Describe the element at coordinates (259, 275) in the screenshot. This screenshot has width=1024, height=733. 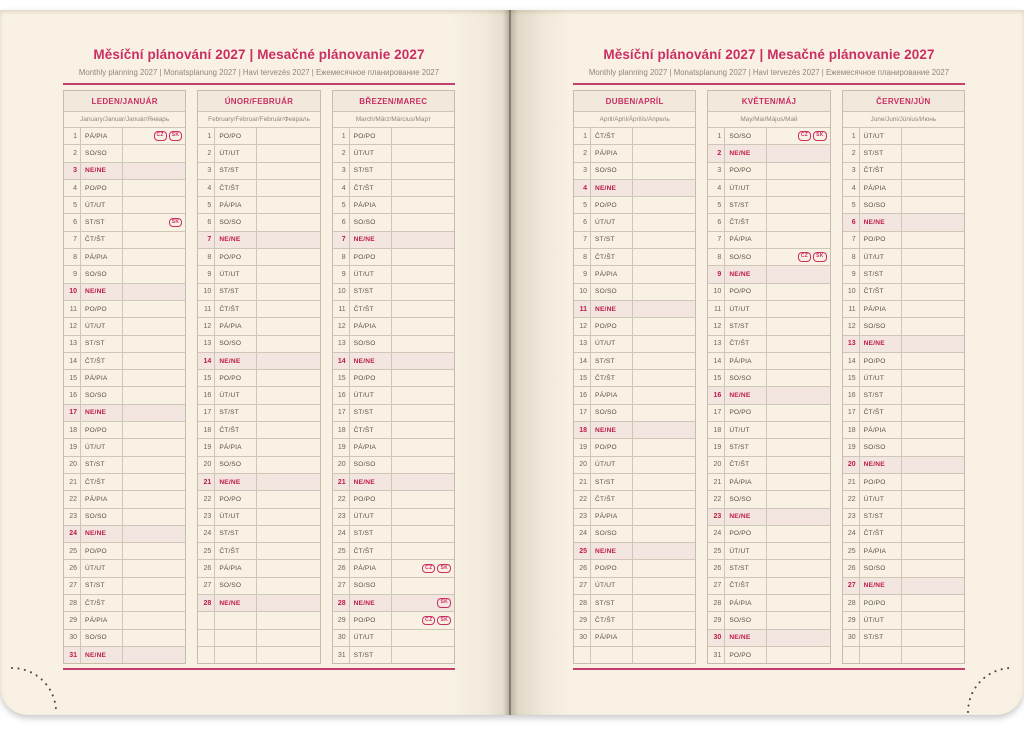
I see `day-row: 9 ÚT/UT` at that location.